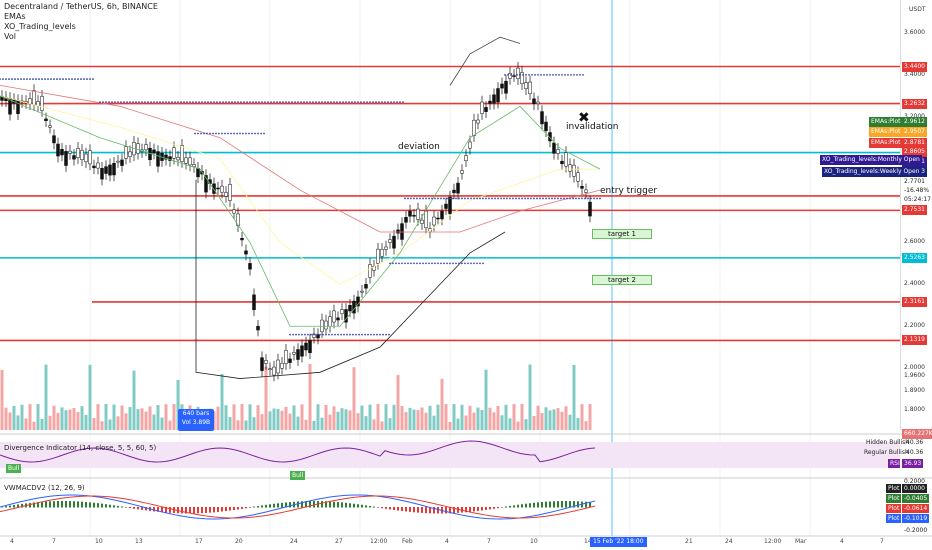 Image resolution: width=932 pixels, height=550 pixels. I want to click on price-tag: 2.9507, so click(914, 132).